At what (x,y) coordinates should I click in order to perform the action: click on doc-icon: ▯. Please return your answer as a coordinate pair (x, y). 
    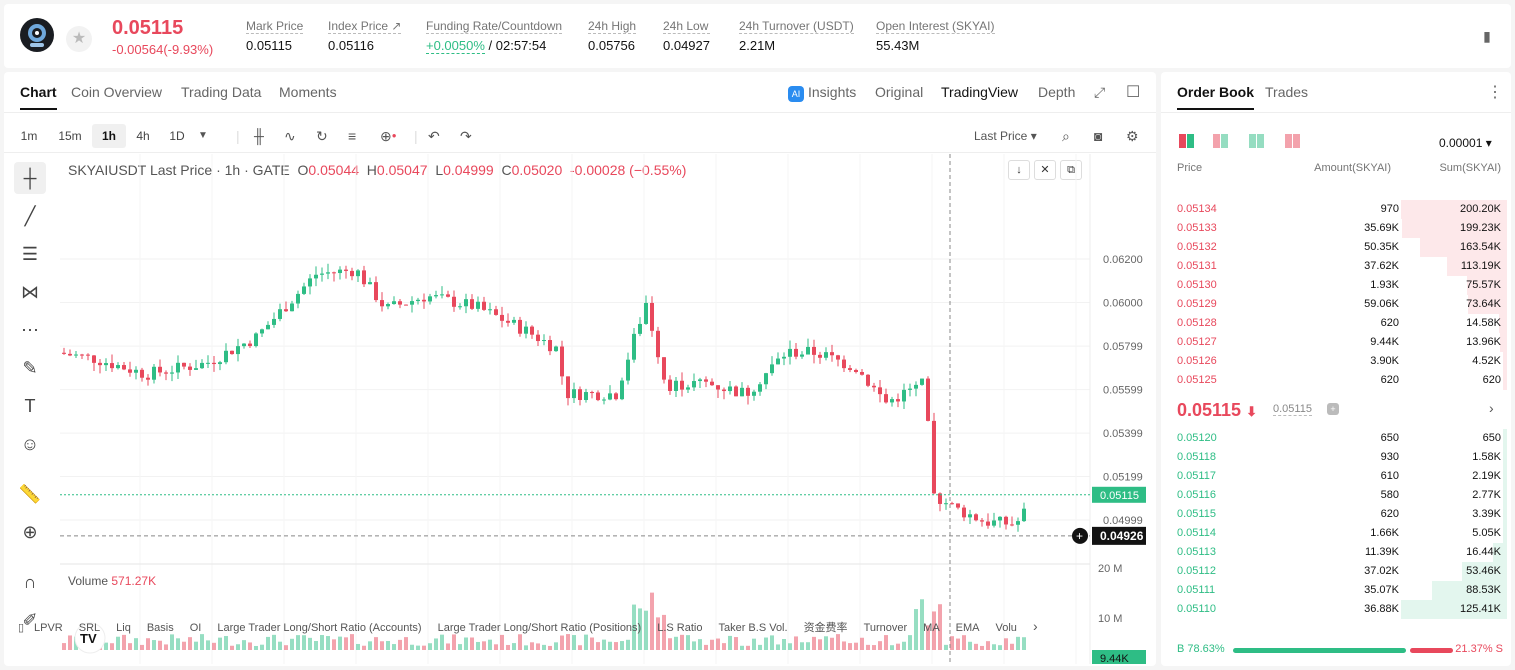
    Looking at the image, I should click on (21, 628).